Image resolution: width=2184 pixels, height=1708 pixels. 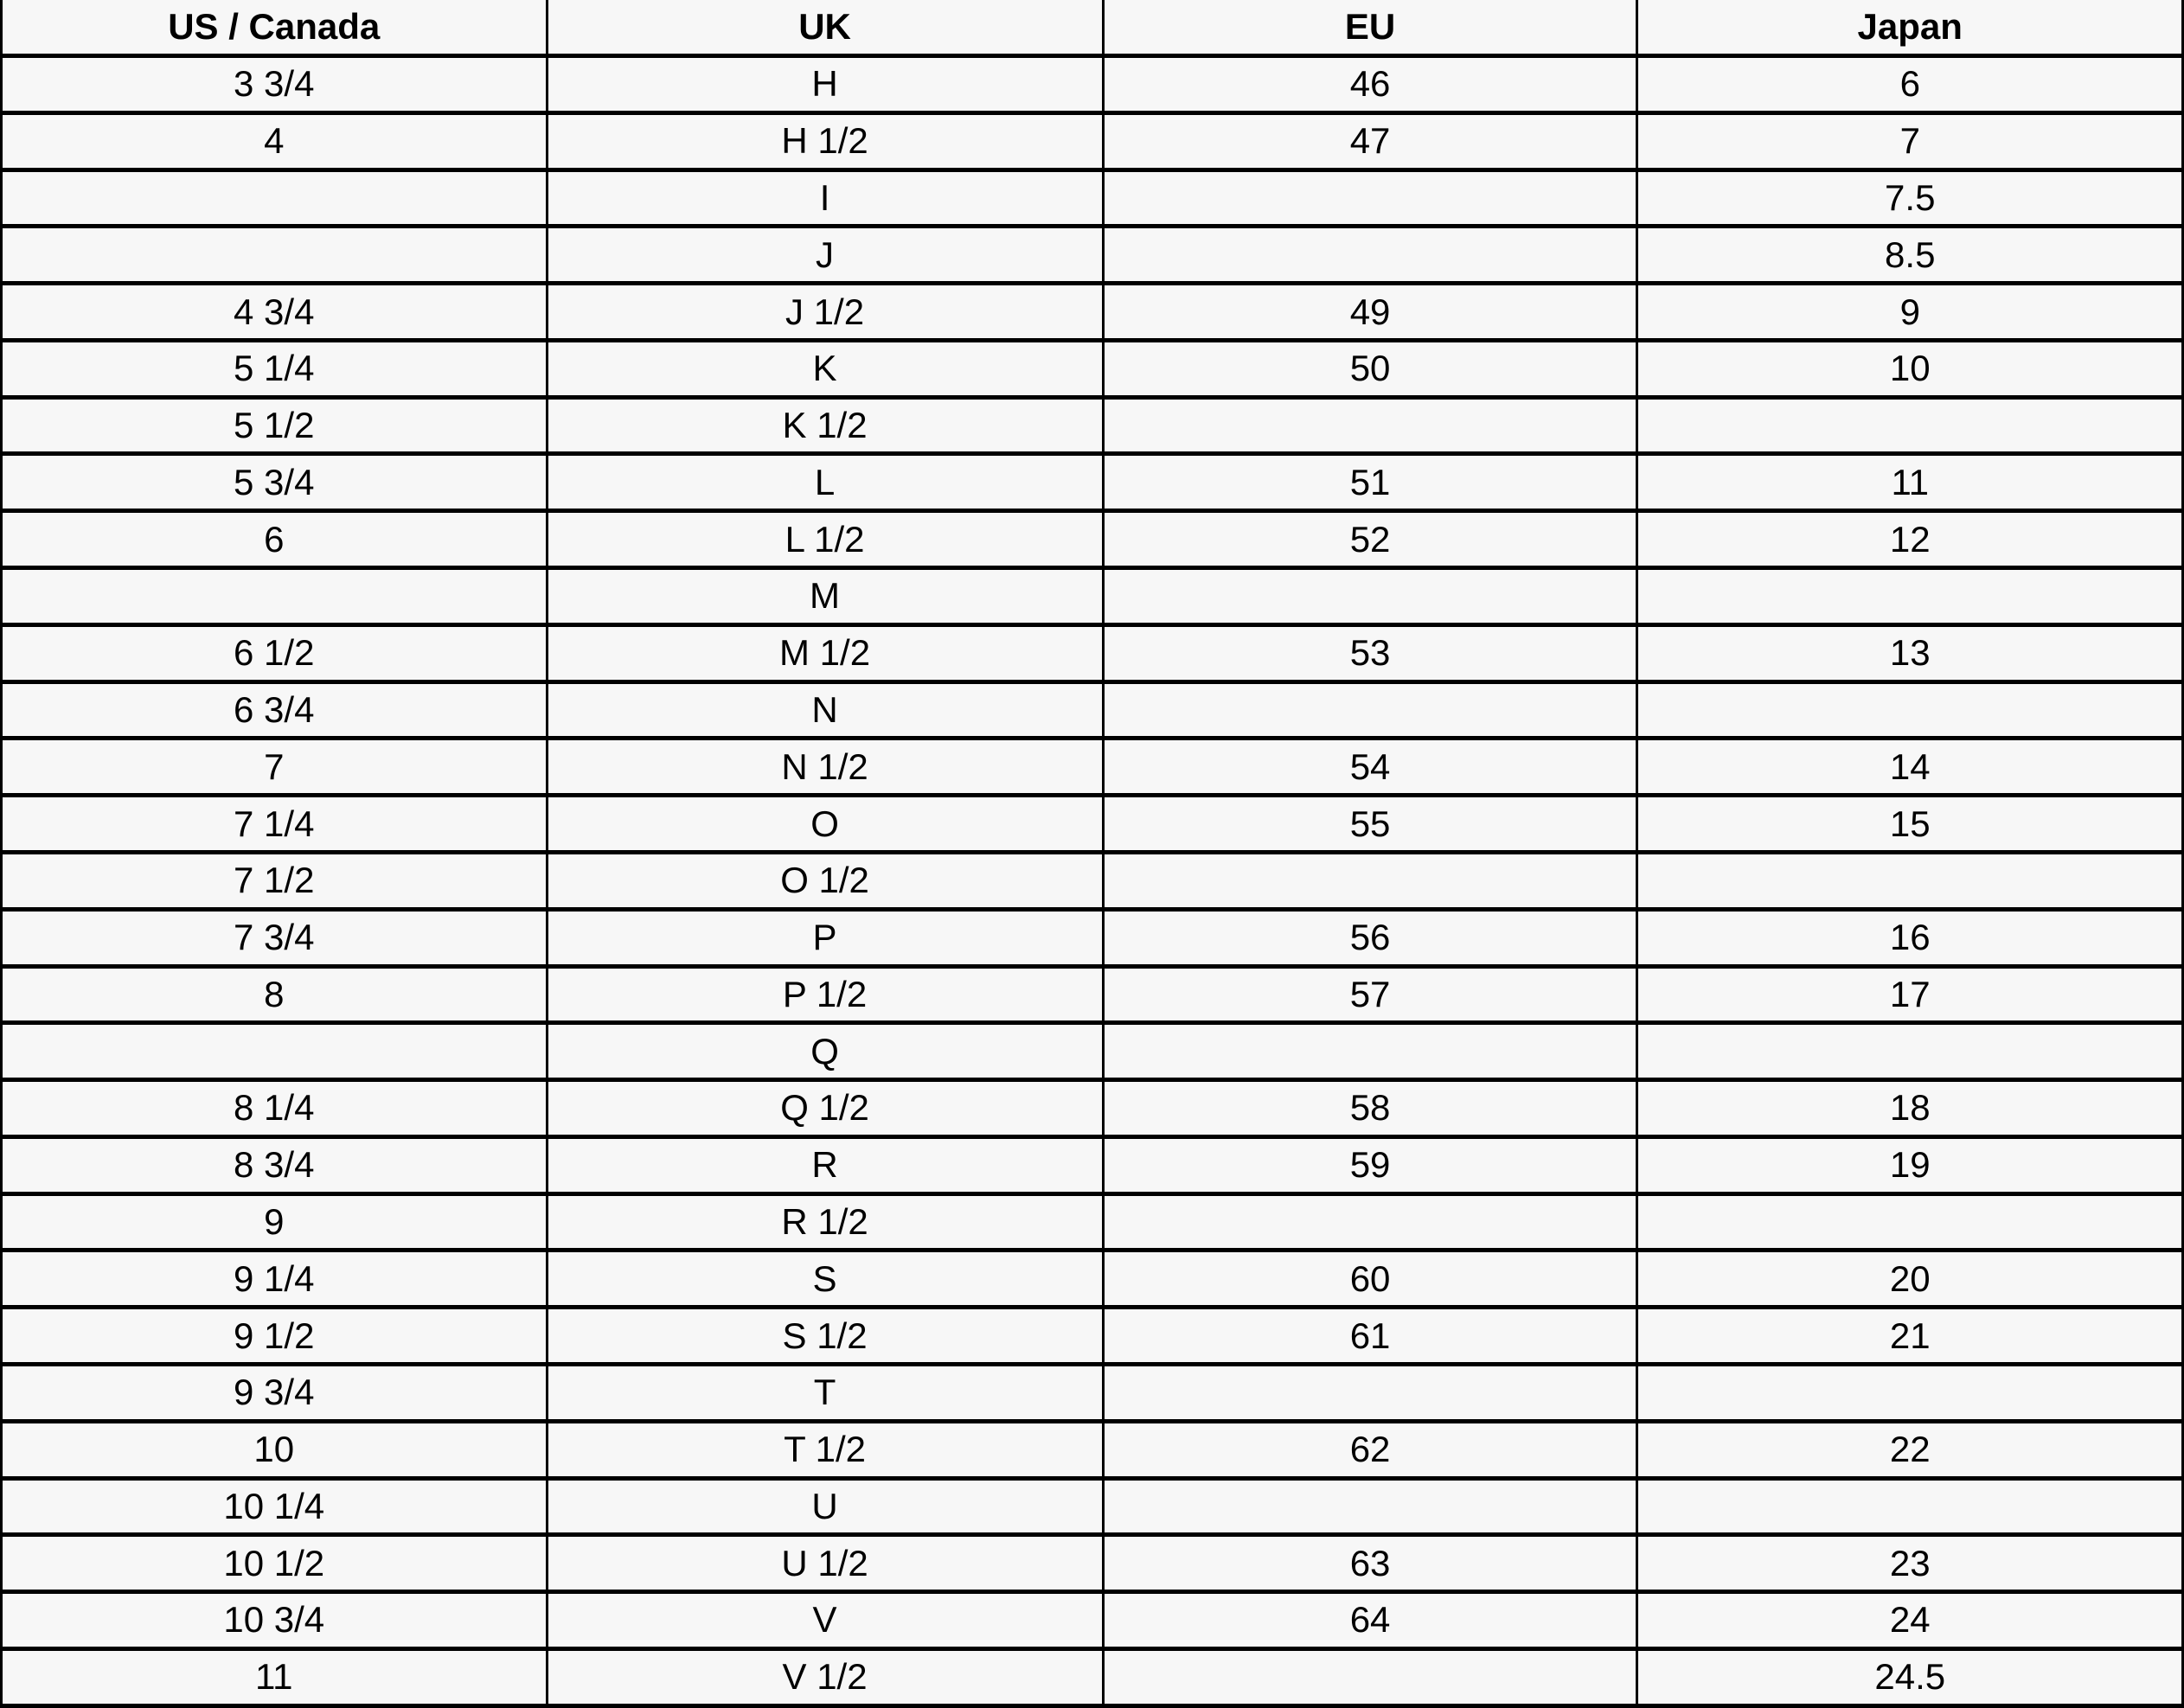 I want to click on table-cell: 8 1/4, so click(x=274, y=1108).